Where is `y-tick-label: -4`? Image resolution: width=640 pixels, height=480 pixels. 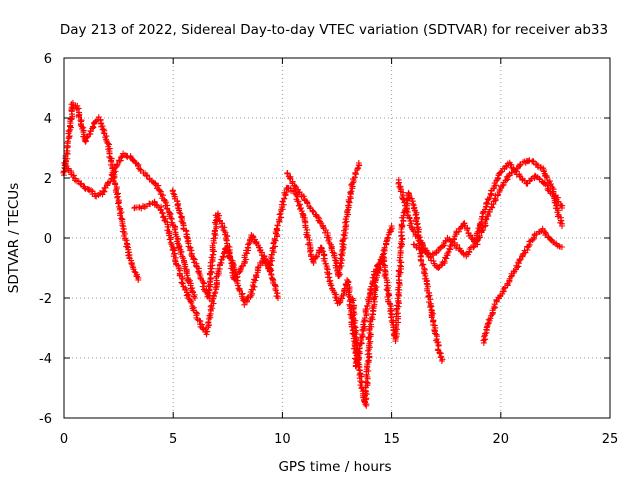
y-tick-label: -4 is located at coordinates (45, 359).